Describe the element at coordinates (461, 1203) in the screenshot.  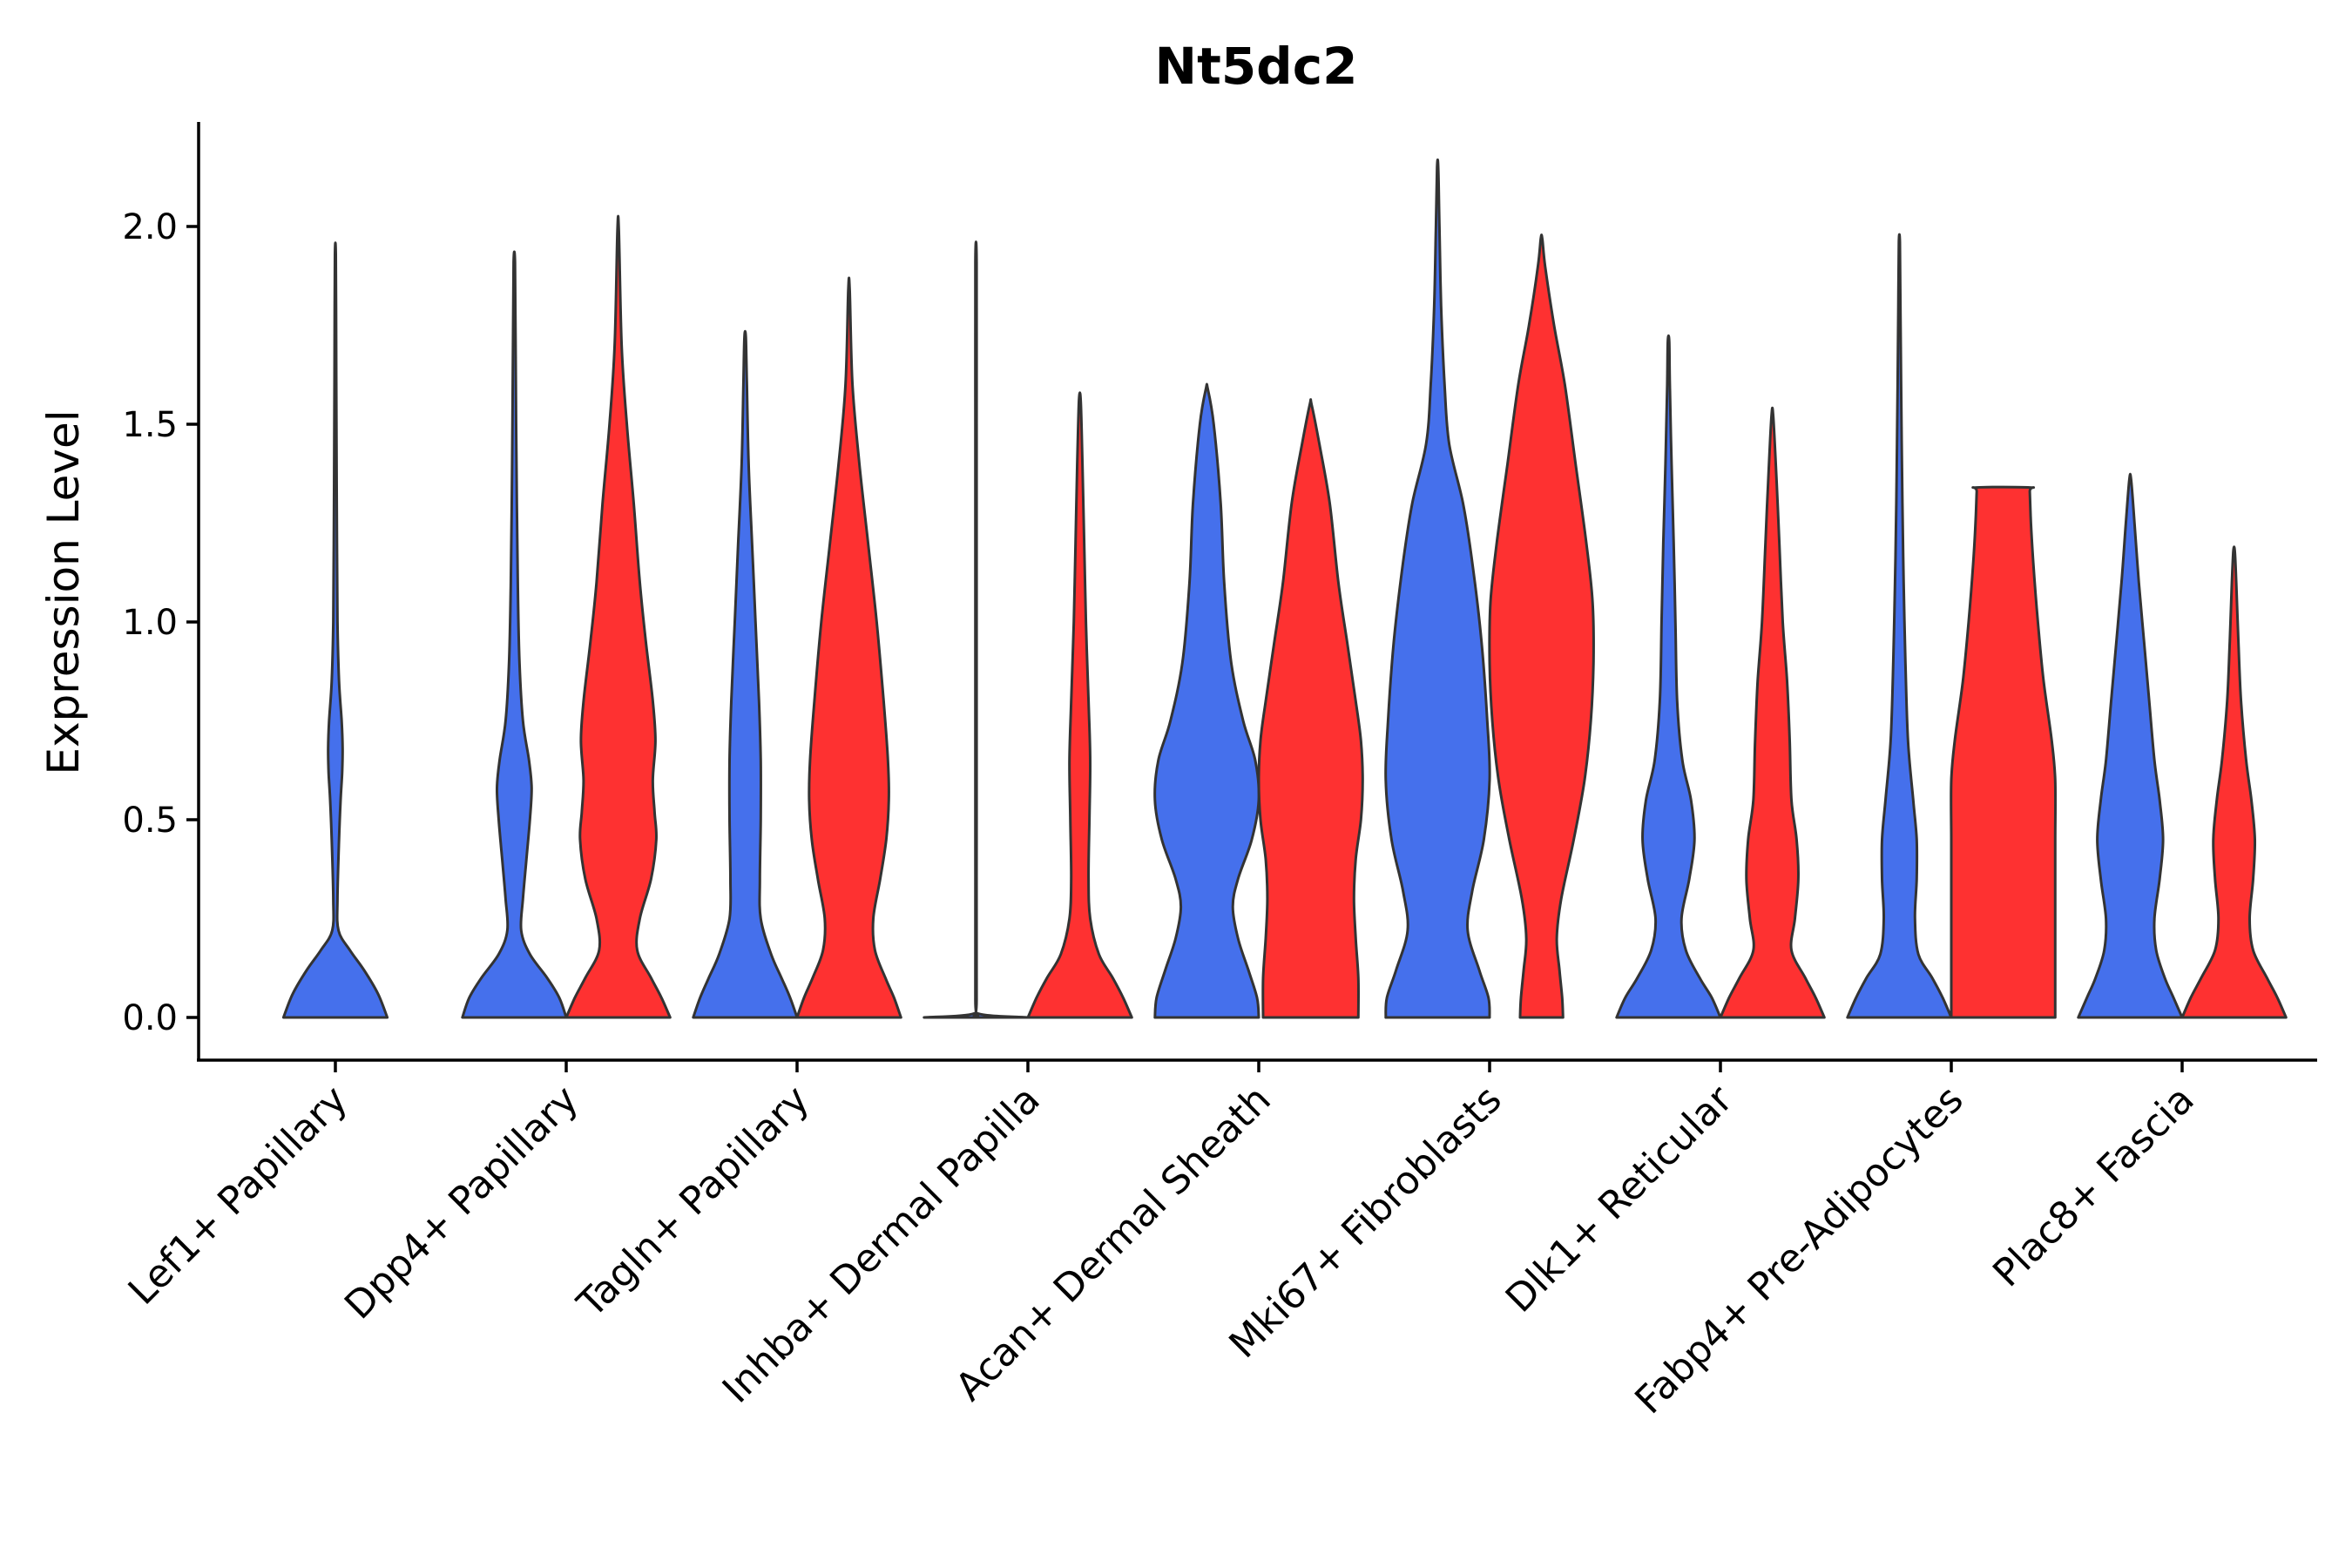
I see `x-tick-label: Dpp4+ Papillary` at that location.